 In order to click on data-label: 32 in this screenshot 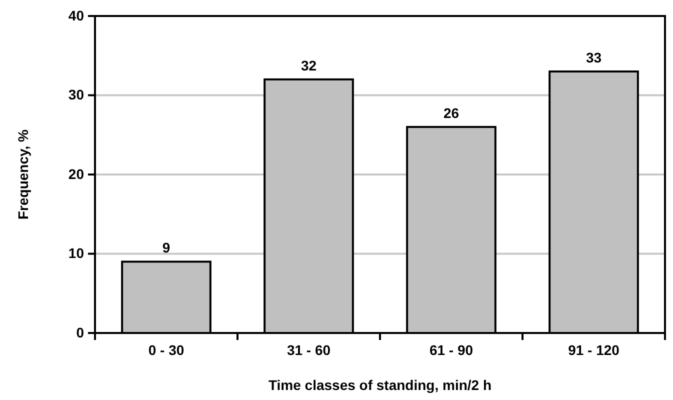, I will do `click(308, 65)`.